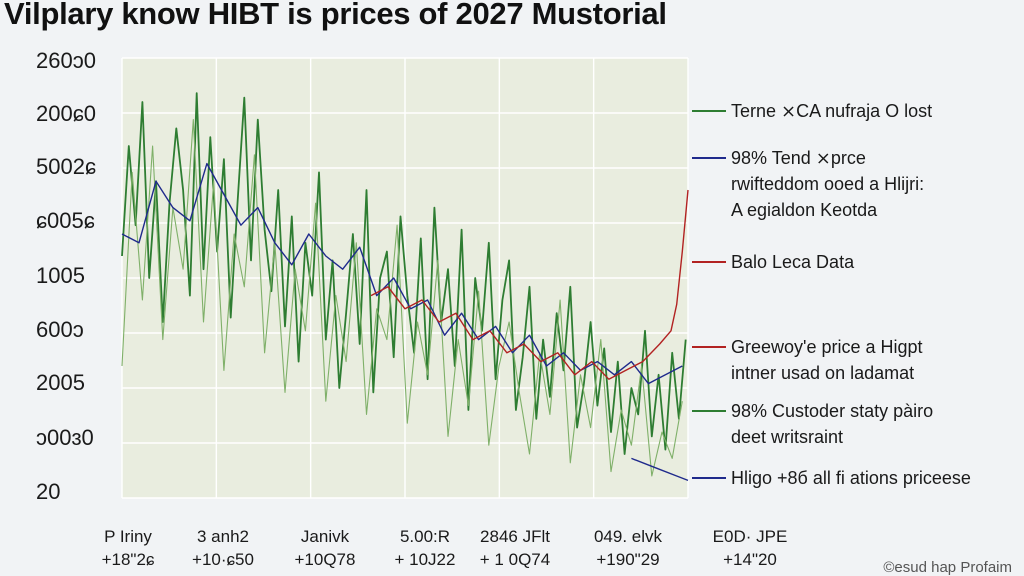  What do you see at coordinates (223, 536) in the screenshot?
I see `x-tick-label: 3 anh2` at bounding box center [223, 536].